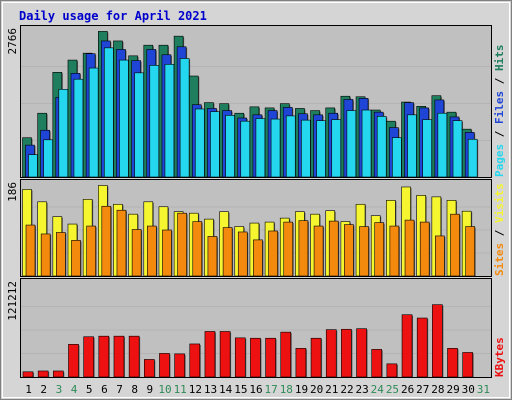 The width and height of the screenshot is (512, 400). I want to click on bar-sites-day-6-face, so click(106, 241).